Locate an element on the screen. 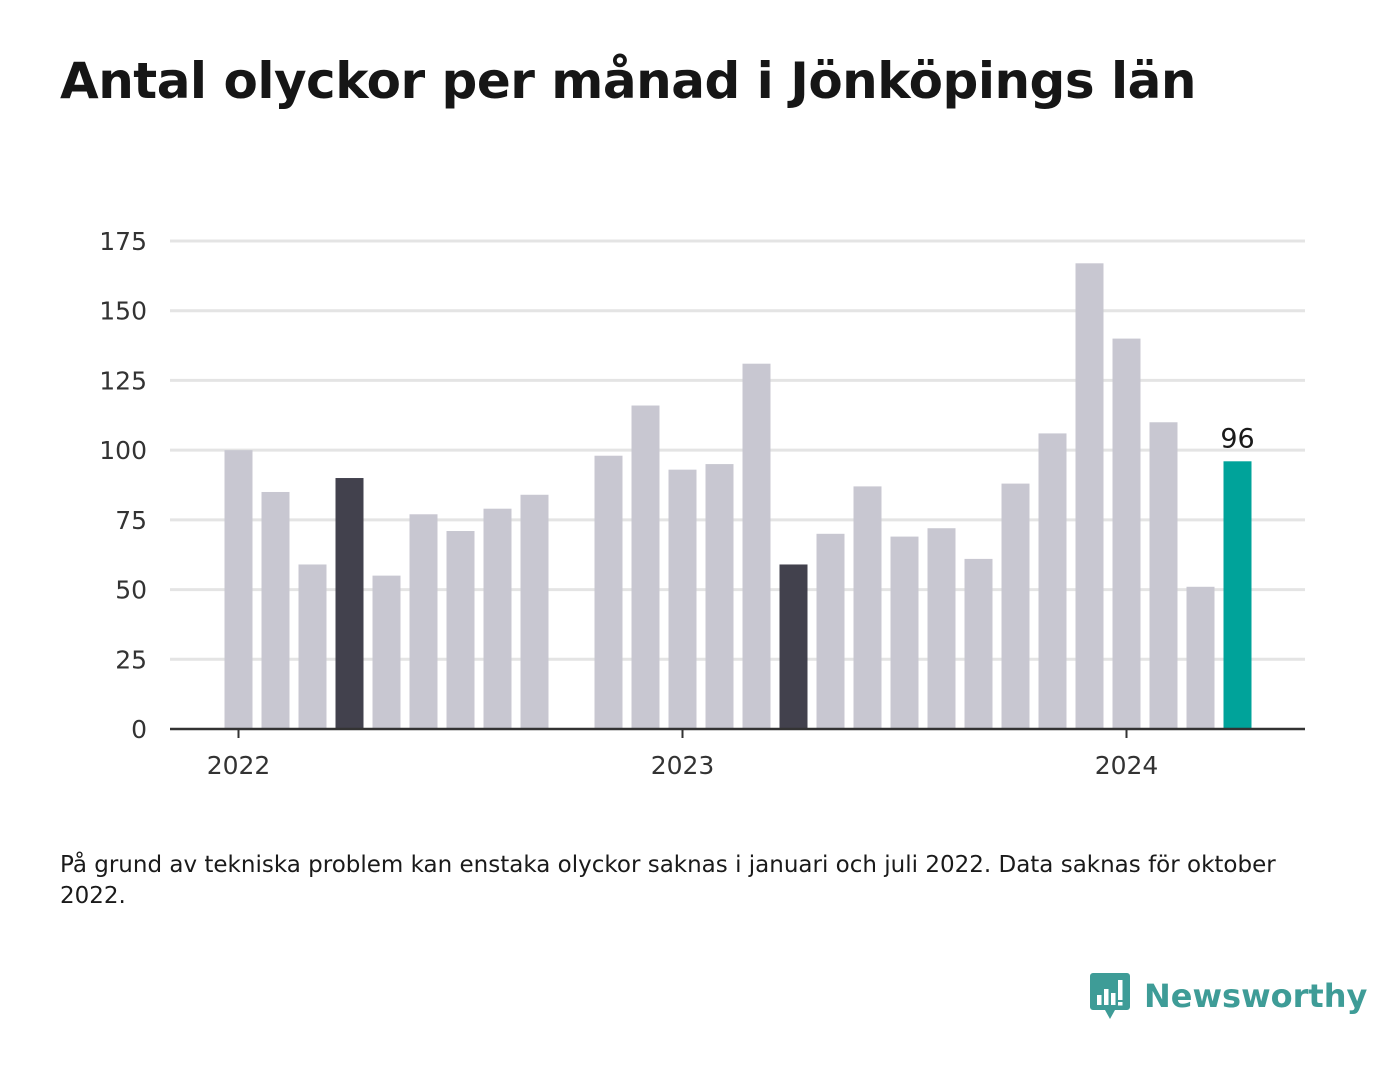 The width and height of the screenshot is (1400, 1080). y-tick-label: 125 is located at coordinates (123, 380).